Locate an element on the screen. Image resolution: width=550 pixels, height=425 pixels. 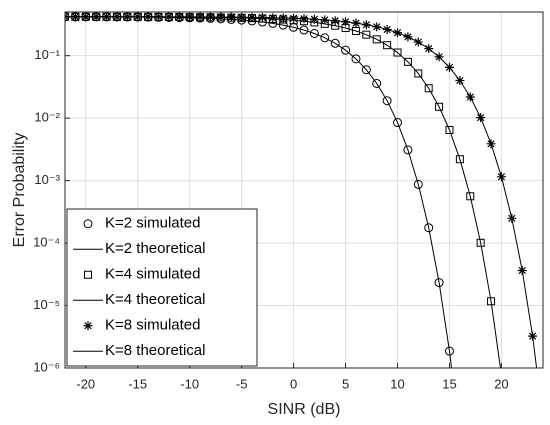
y-tick-label: 10⁻⁶ is located at coordinates (46, 366).